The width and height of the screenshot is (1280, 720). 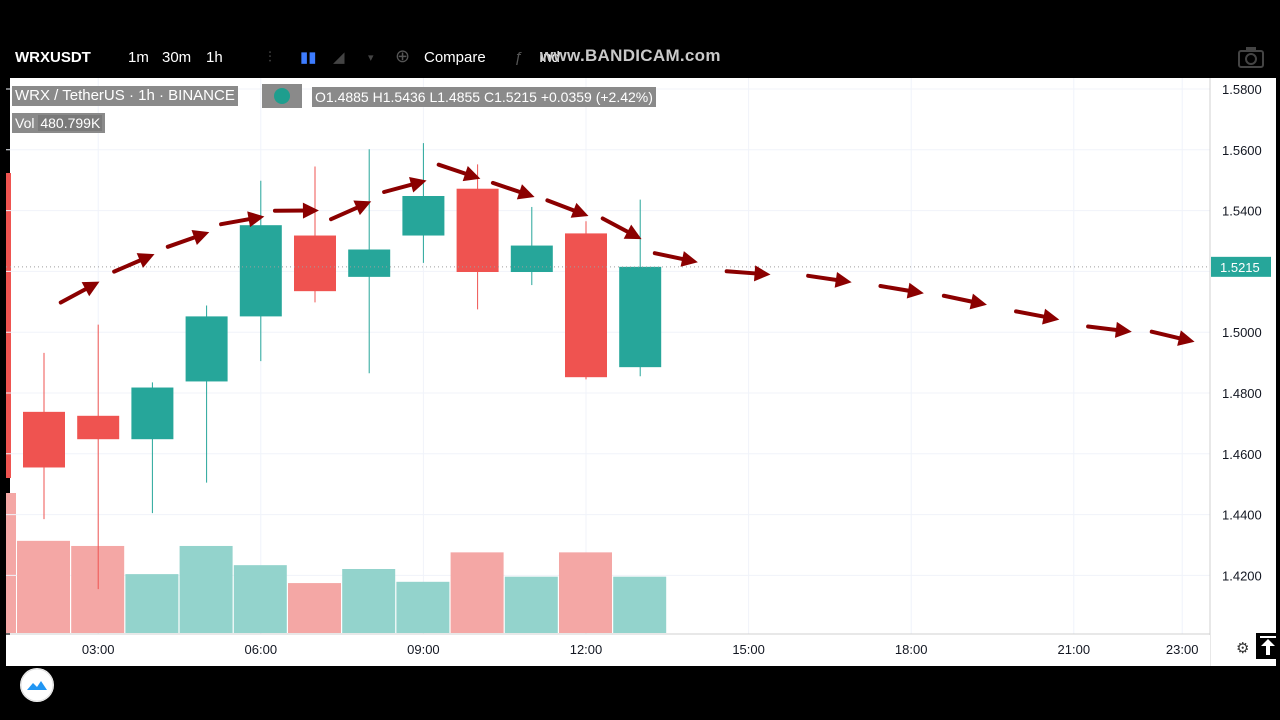 I want to click on legend-close: 1.5215, so click(x=515, y=97).